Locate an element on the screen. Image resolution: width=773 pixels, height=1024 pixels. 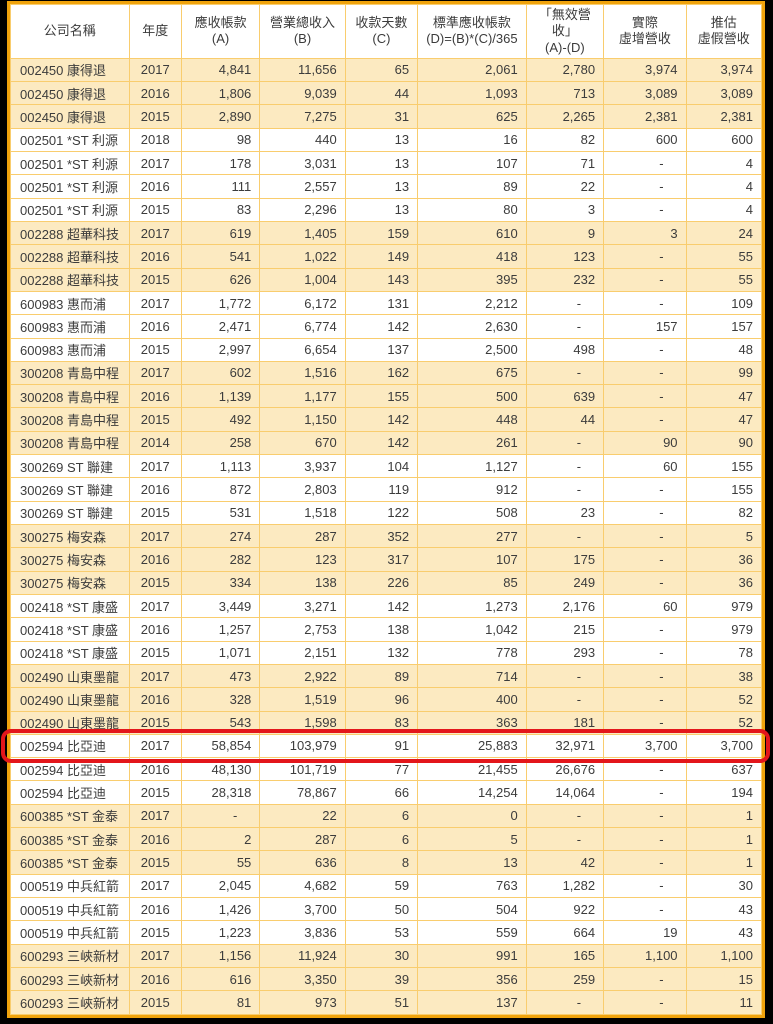
cell-value: 1,772 is located at coordinates (220, 303).